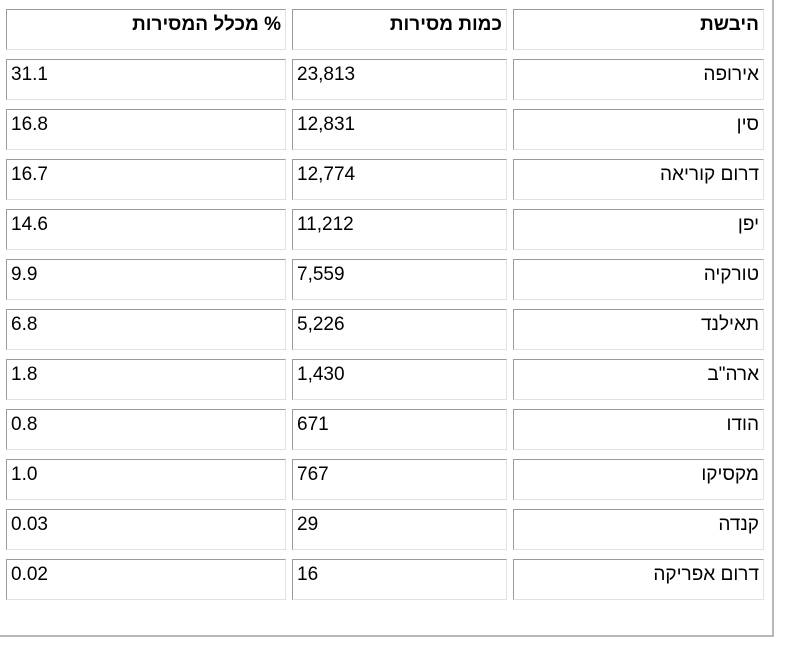 This screenshot has width=785, height=649. Describe the element at coordinates (638, 279) in the screenshot. I see `region-cell: טורקיה` at that location.